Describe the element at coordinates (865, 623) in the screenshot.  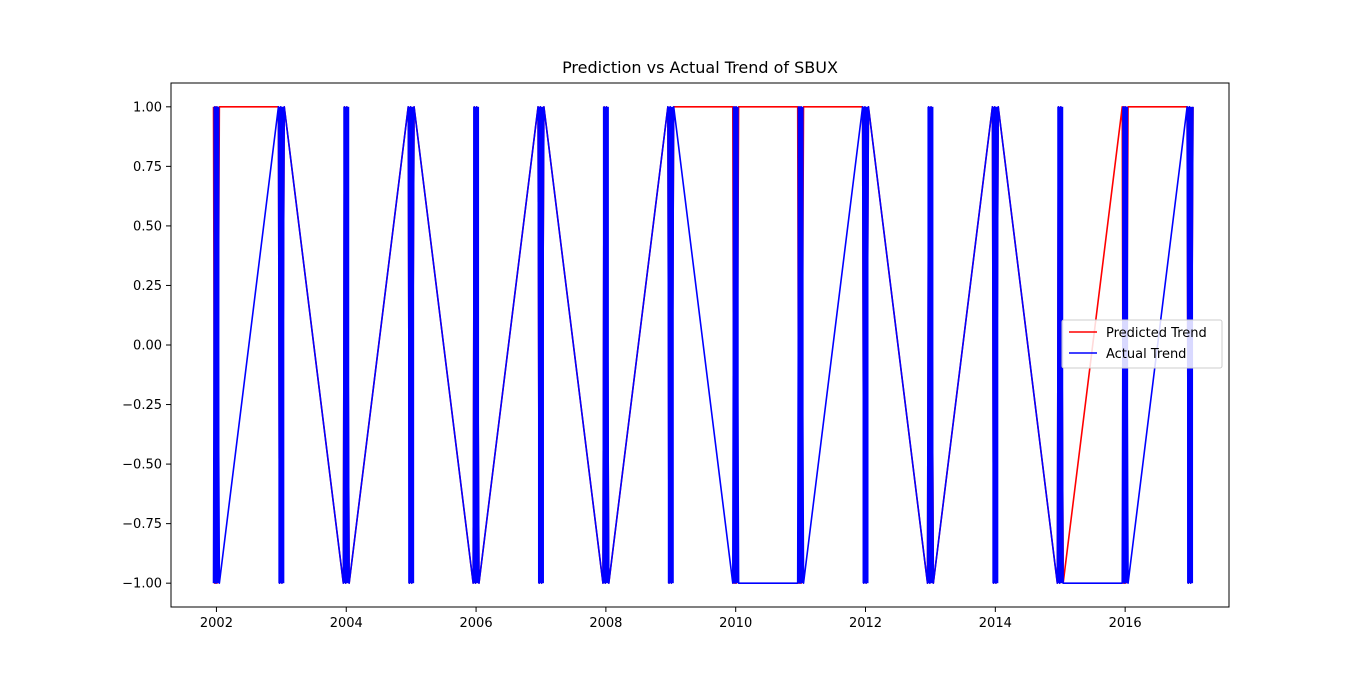
I see `x-tick-label: 2012` at that location.